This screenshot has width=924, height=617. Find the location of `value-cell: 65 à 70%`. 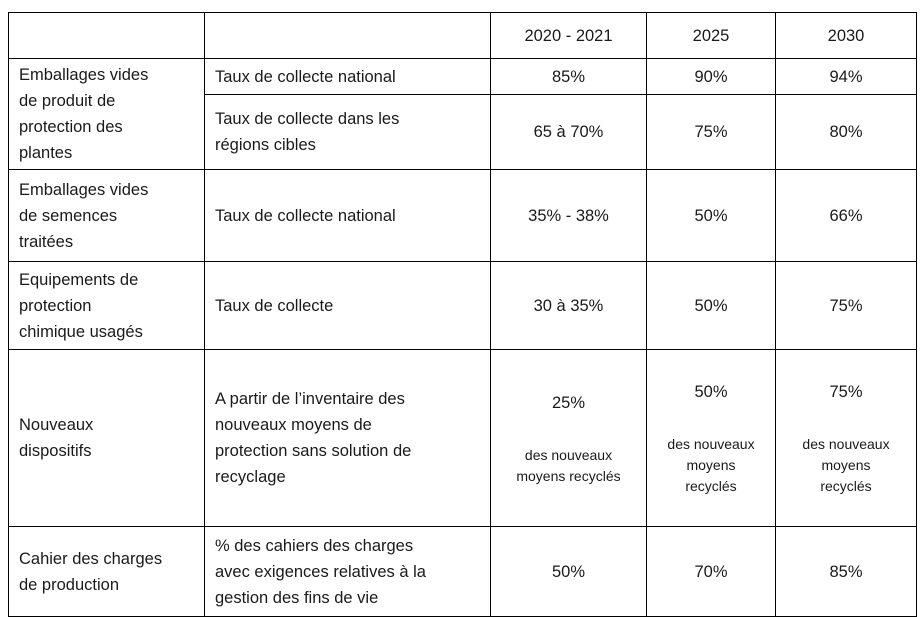

value-cell: 65 à 70% is located at coordinates (568, 132).